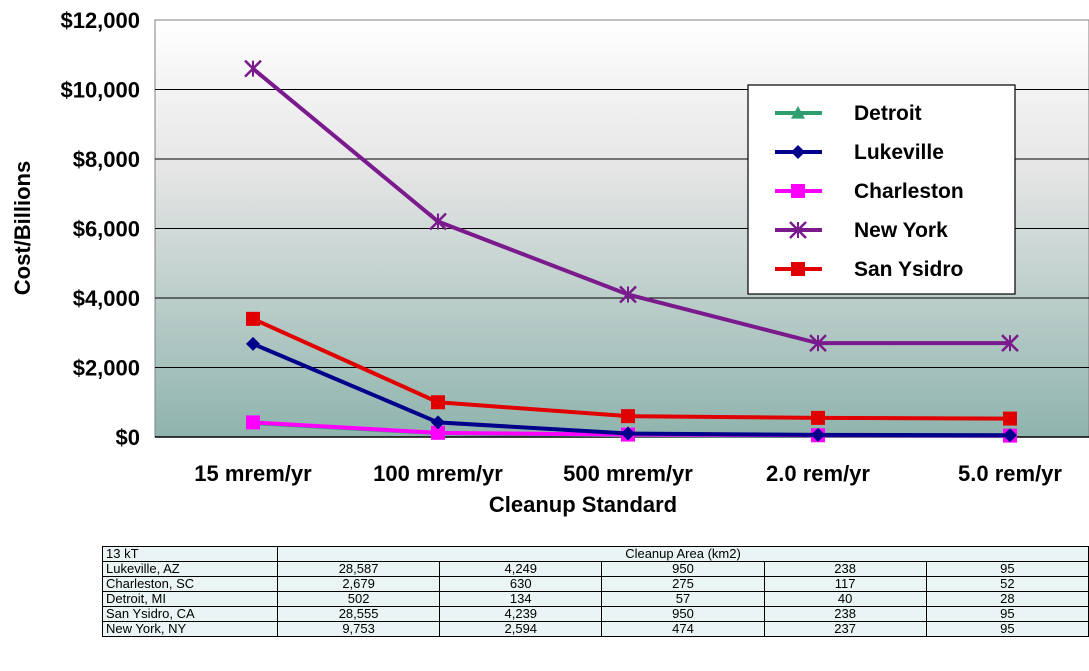 This screenshot has width=1089, height=671. Describe the element at coordinates (521, 569) in the screenshot. I see `table-cell: 4,249` at that location.